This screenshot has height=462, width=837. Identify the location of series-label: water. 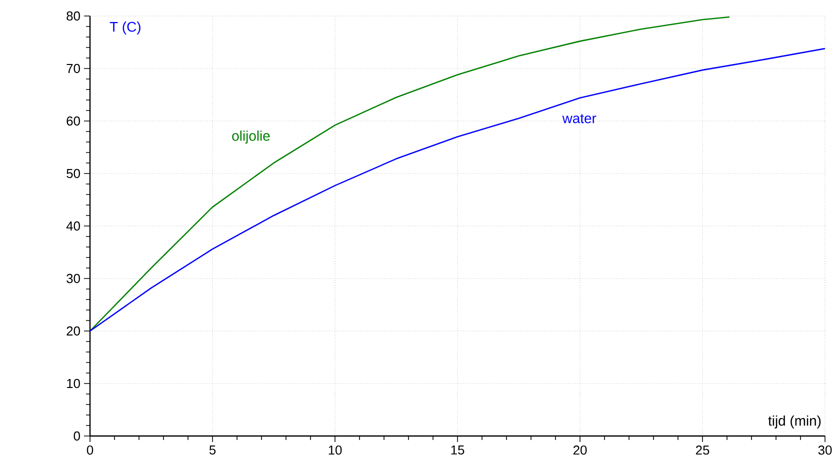
(579, 119).